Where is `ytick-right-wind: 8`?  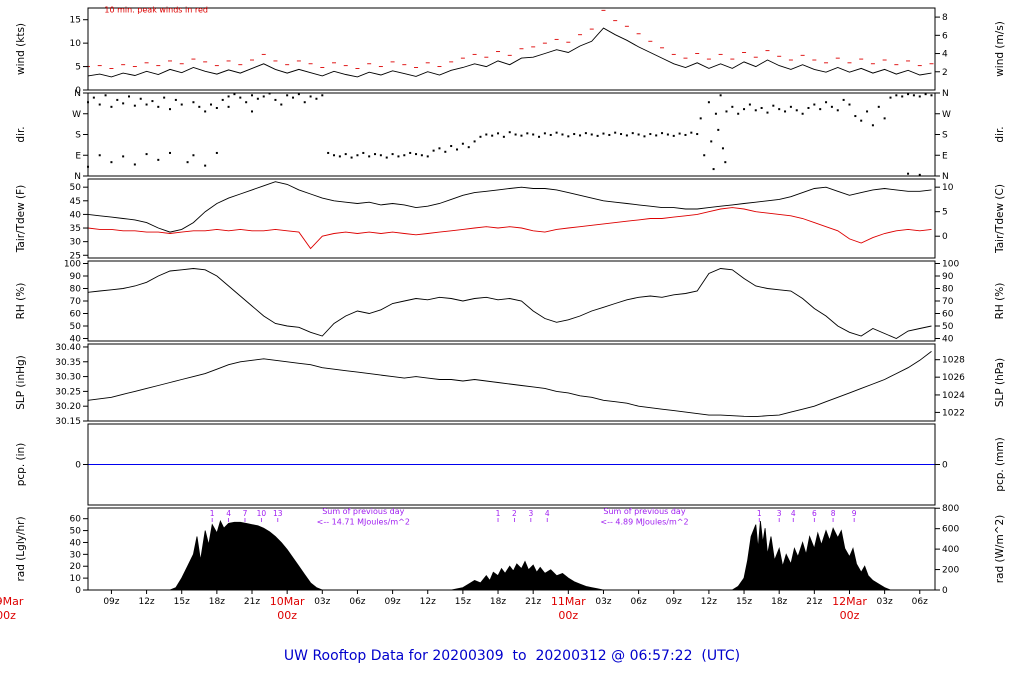 ytick-right-wind: 8 is located at coordinates (945, 18).